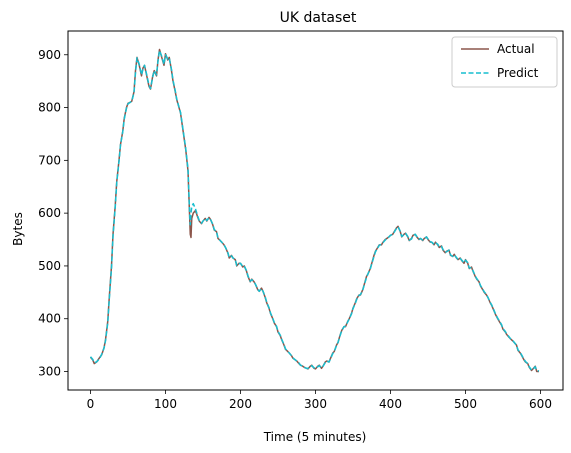 The width and height of the screenshot is (571, 453). What do you see at coordinates (49, 372) in the screenshot?
I see `y-tick-label: 300` at bounding box center [49, 372].